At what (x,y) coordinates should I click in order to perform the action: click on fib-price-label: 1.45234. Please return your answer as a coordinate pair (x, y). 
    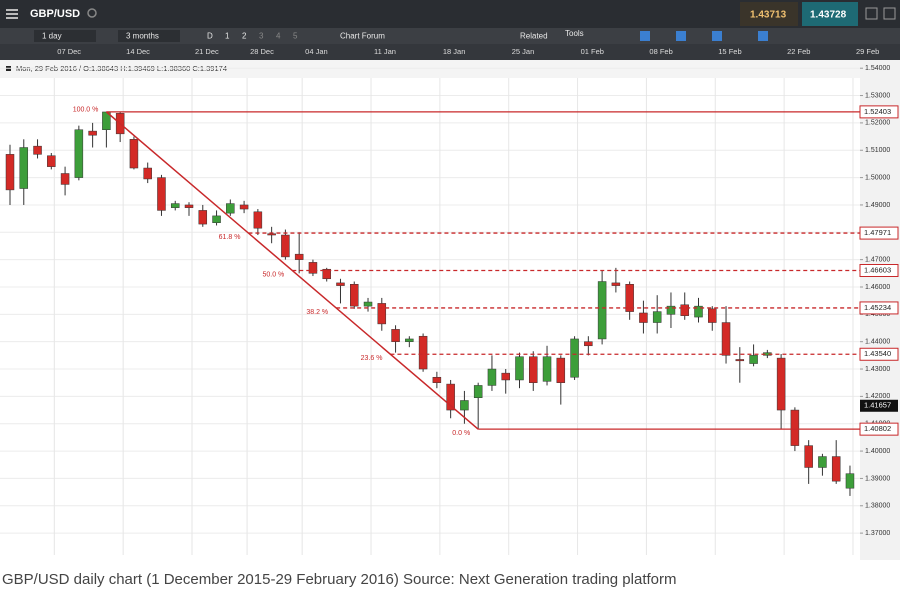
    Looking at the image, I should click on (877, 307).